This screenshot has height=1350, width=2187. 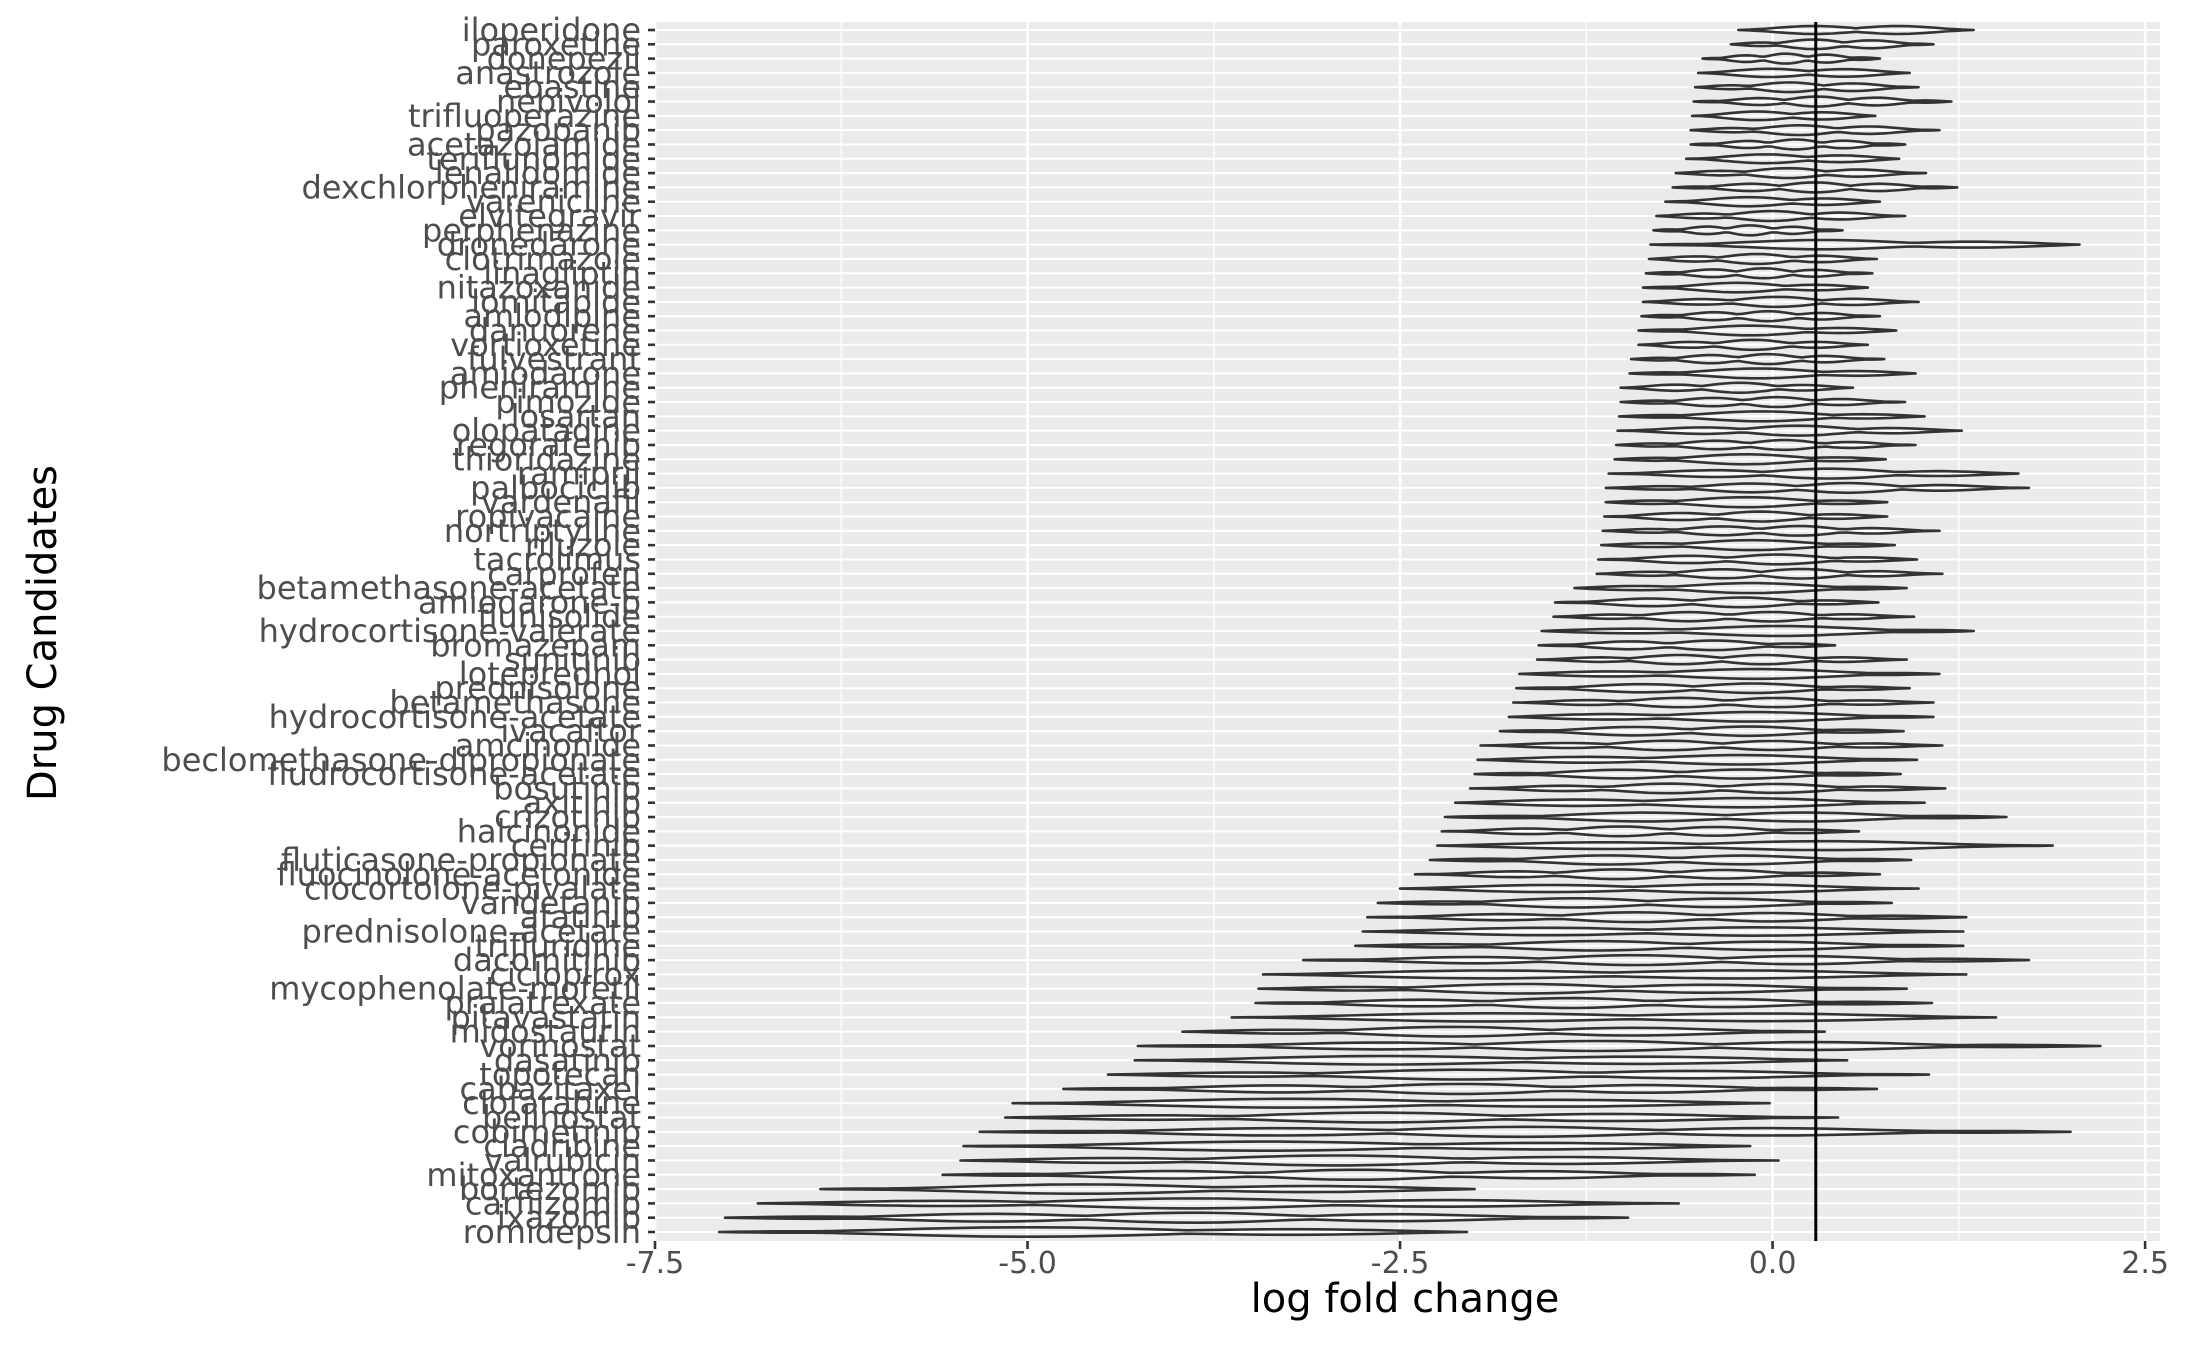 What do you see at coordinates (1865, 244) in the screenshot?
I see `violin-dronedarone` at bounding box center [1865, 244].